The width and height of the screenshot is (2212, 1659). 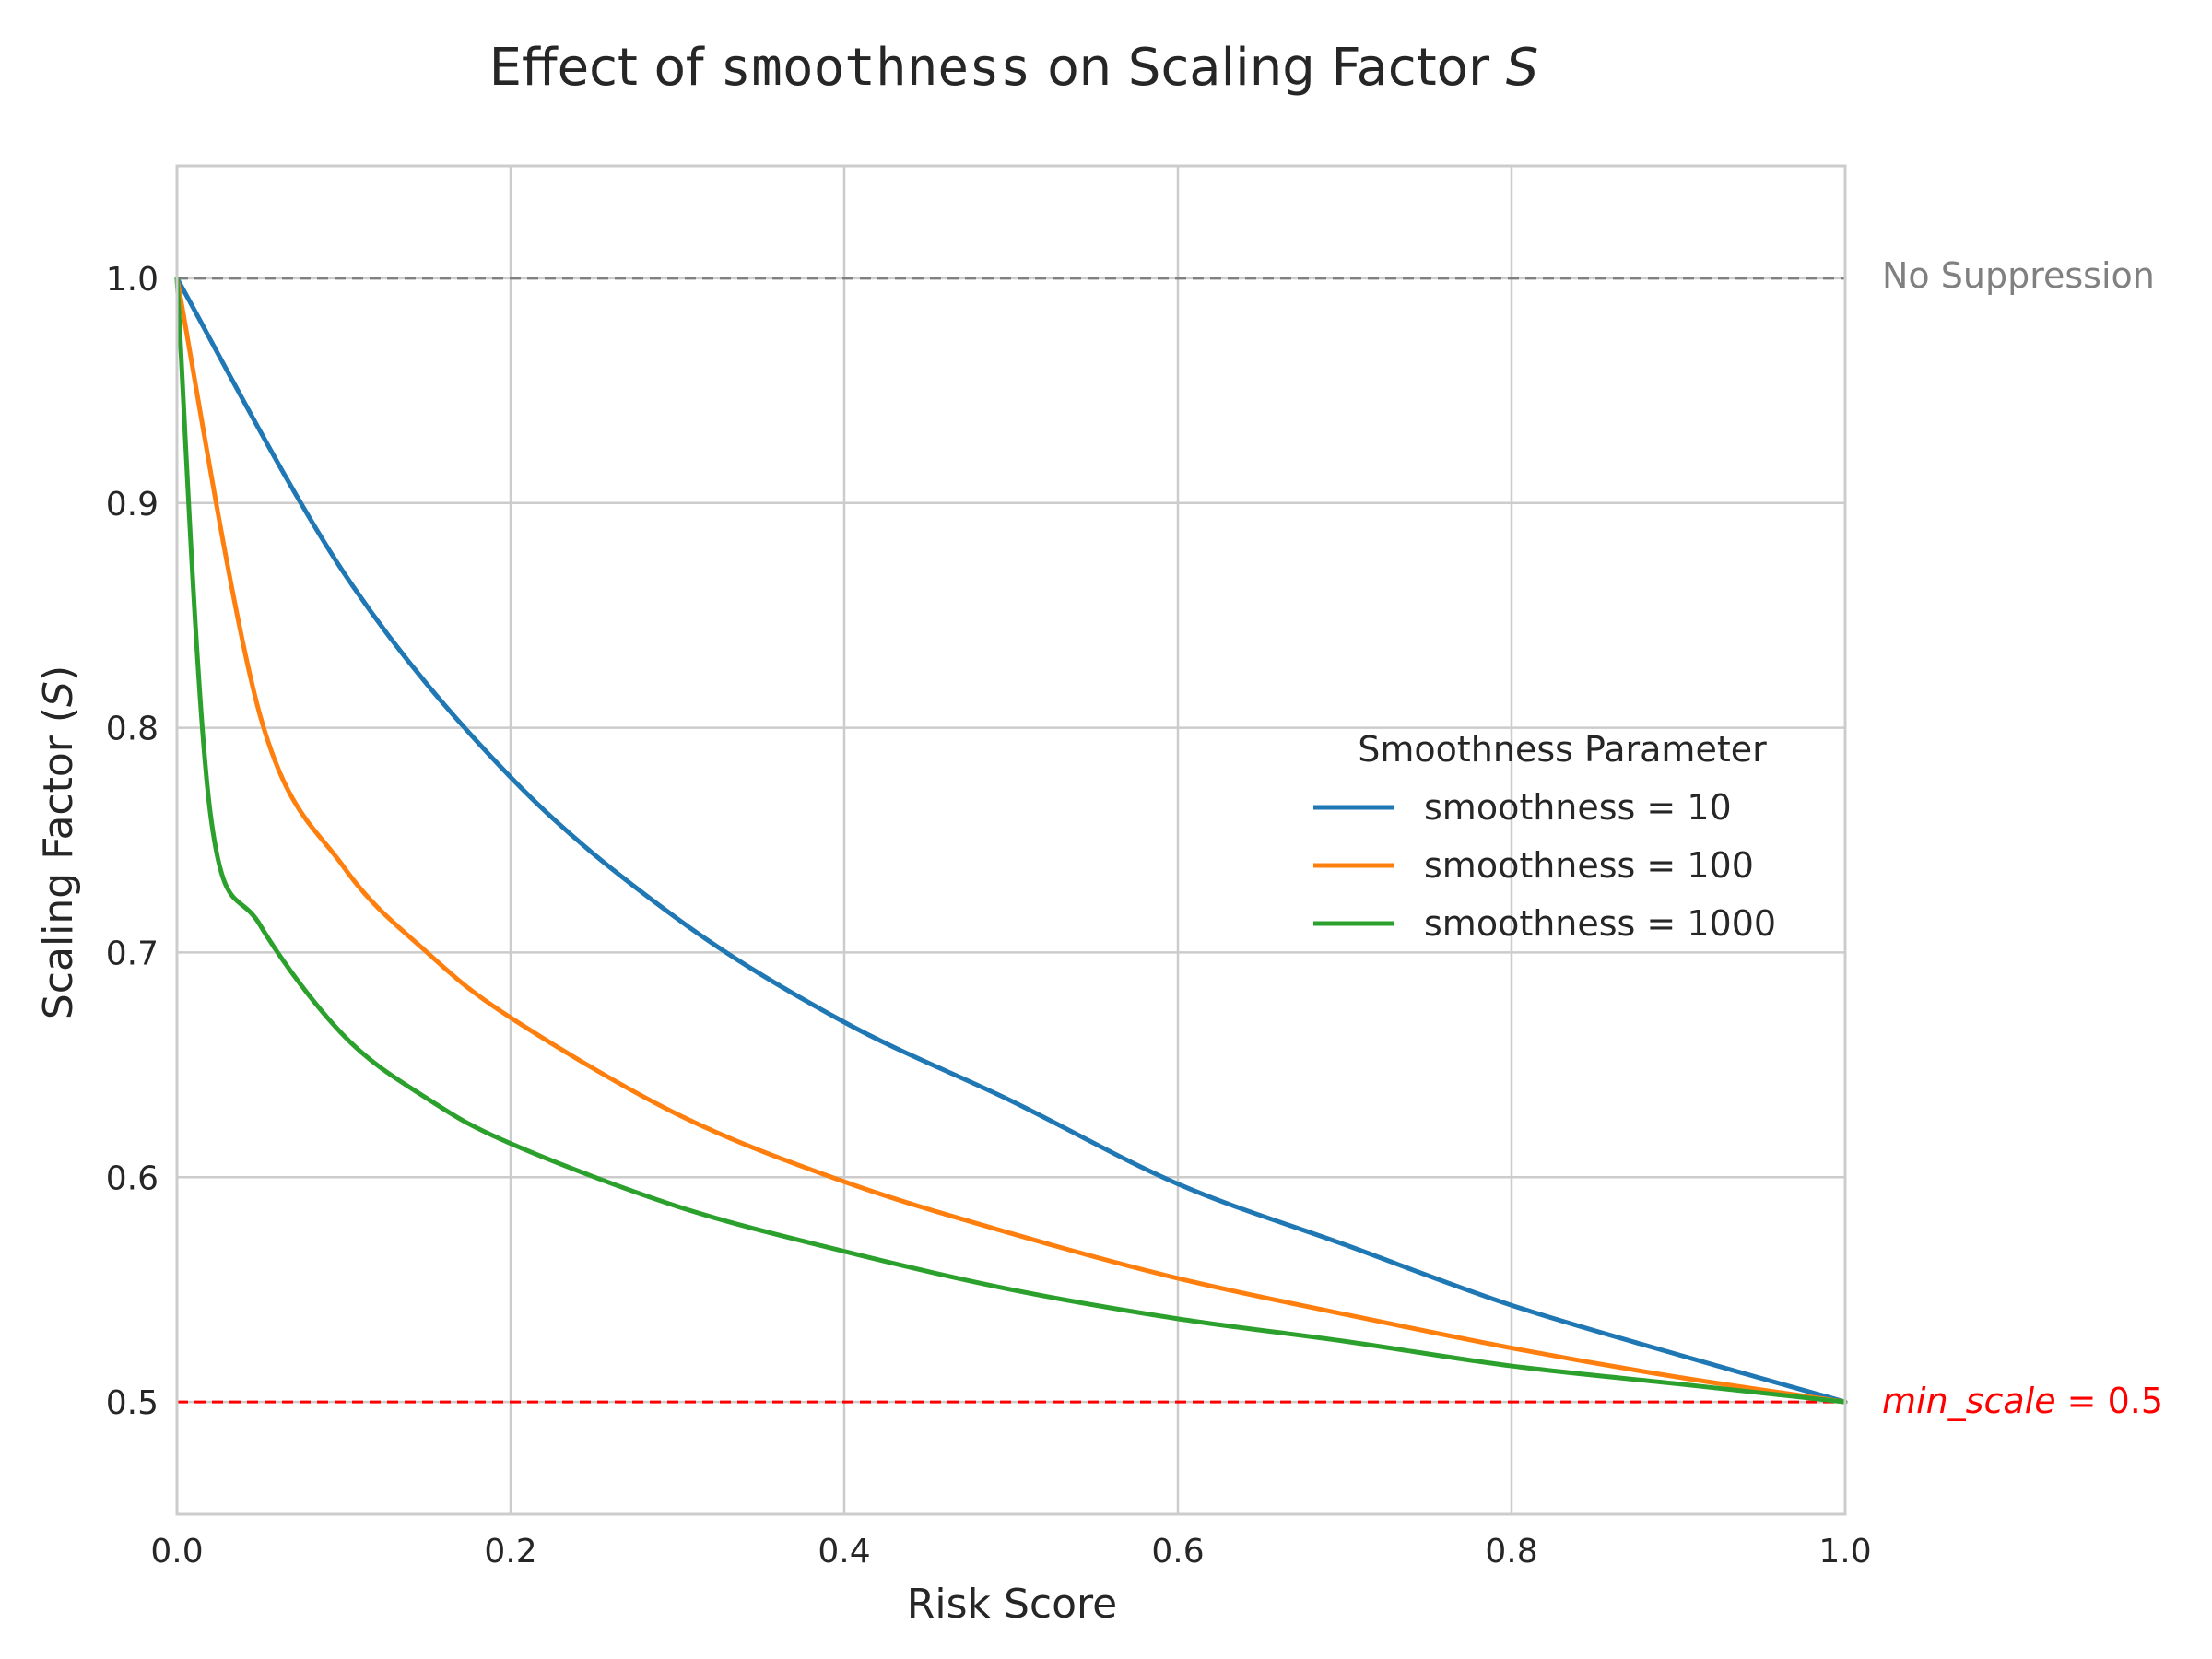 I want to click on x-tick-label: 0.8, so click(x=1511, y=1552).